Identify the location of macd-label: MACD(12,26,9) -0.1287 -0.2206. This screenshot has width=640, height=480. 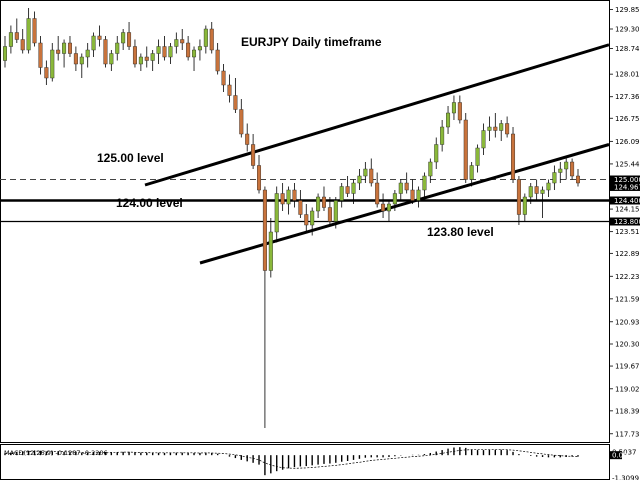
(56, 453).